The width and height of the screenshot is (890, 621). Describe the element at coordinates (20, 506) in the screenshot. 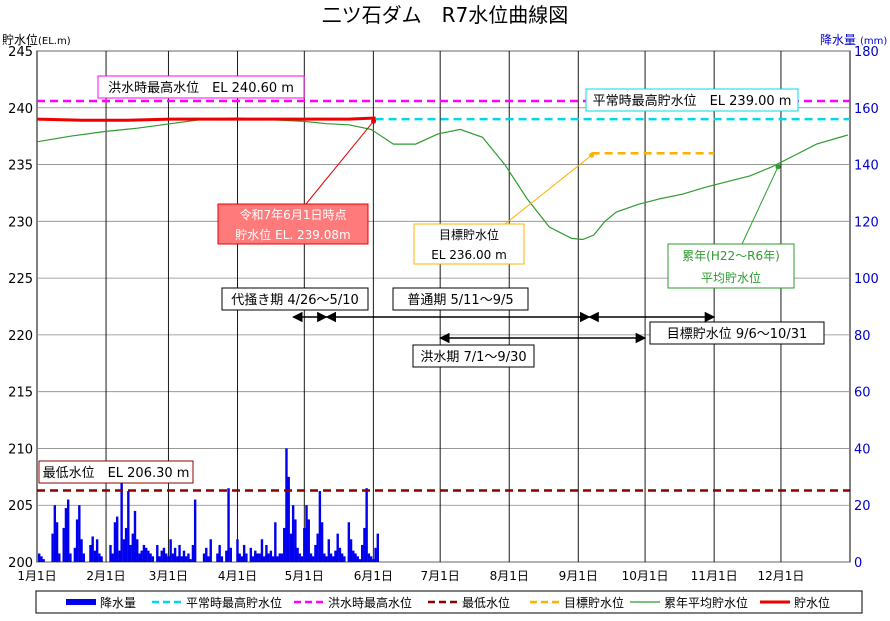

I see `y-left-tick: 205` at that location.